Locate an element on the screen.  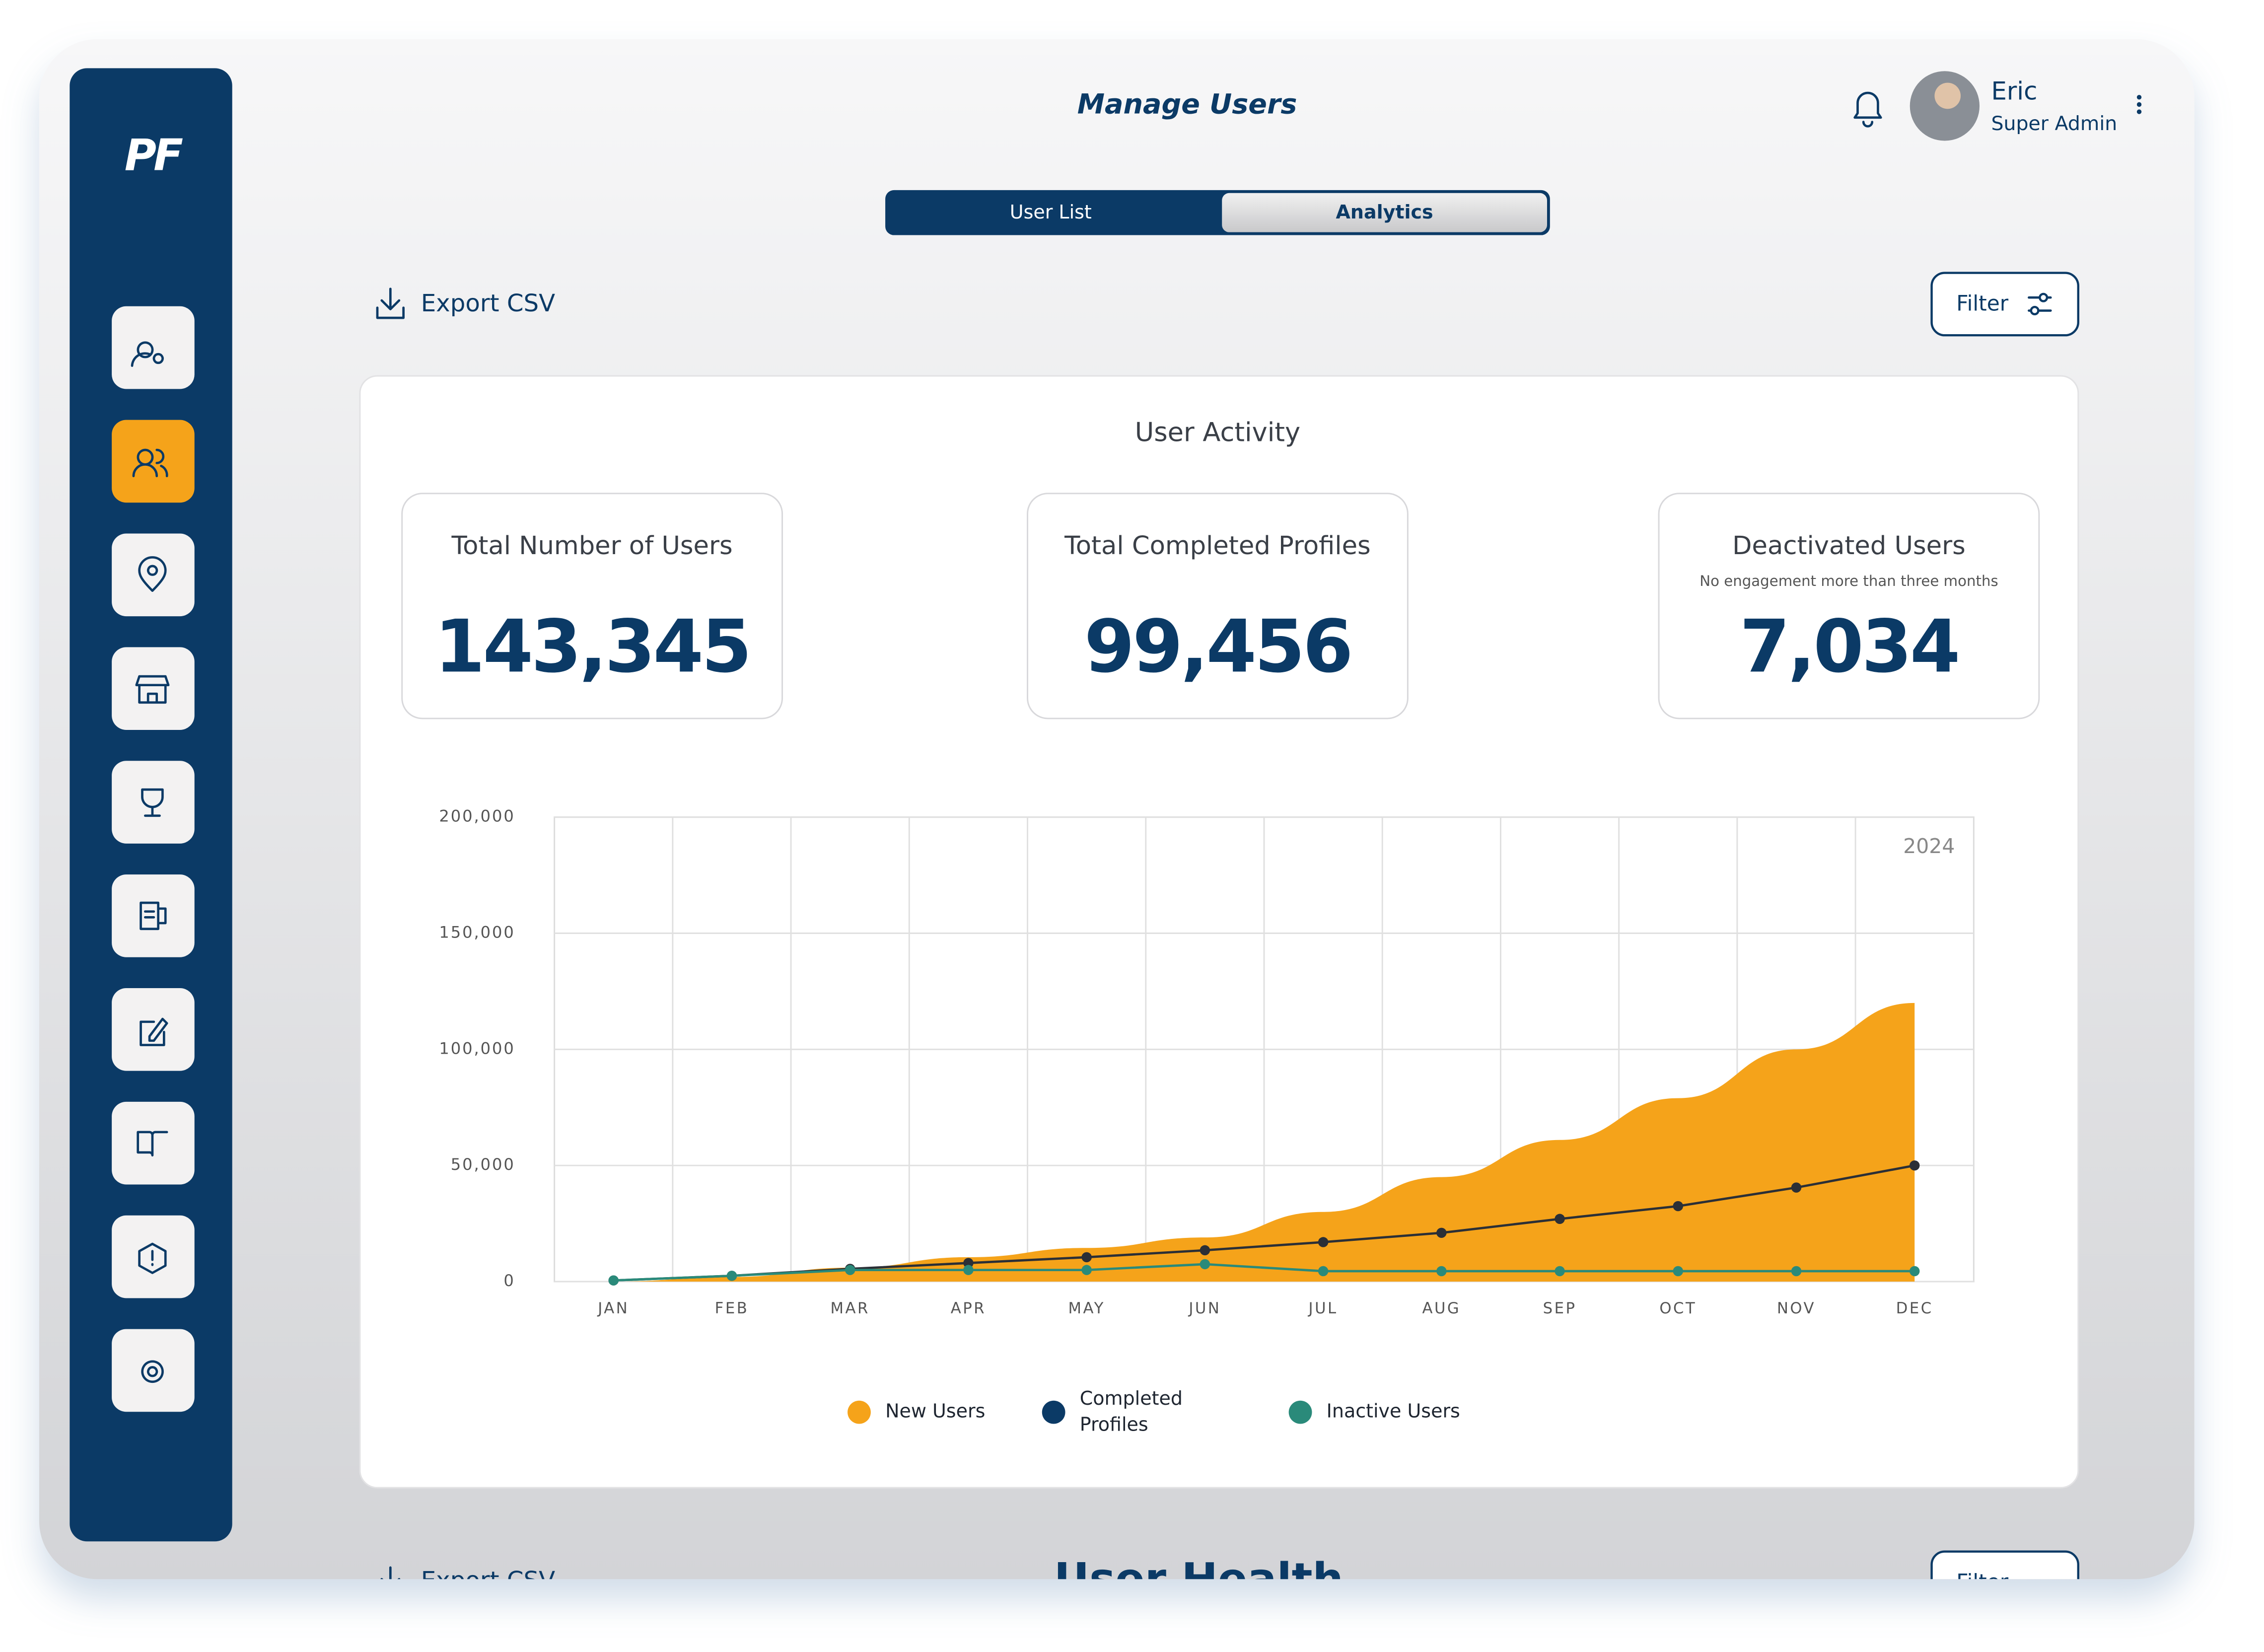
card-title: User Activity is located at coordinates (1217, 433).